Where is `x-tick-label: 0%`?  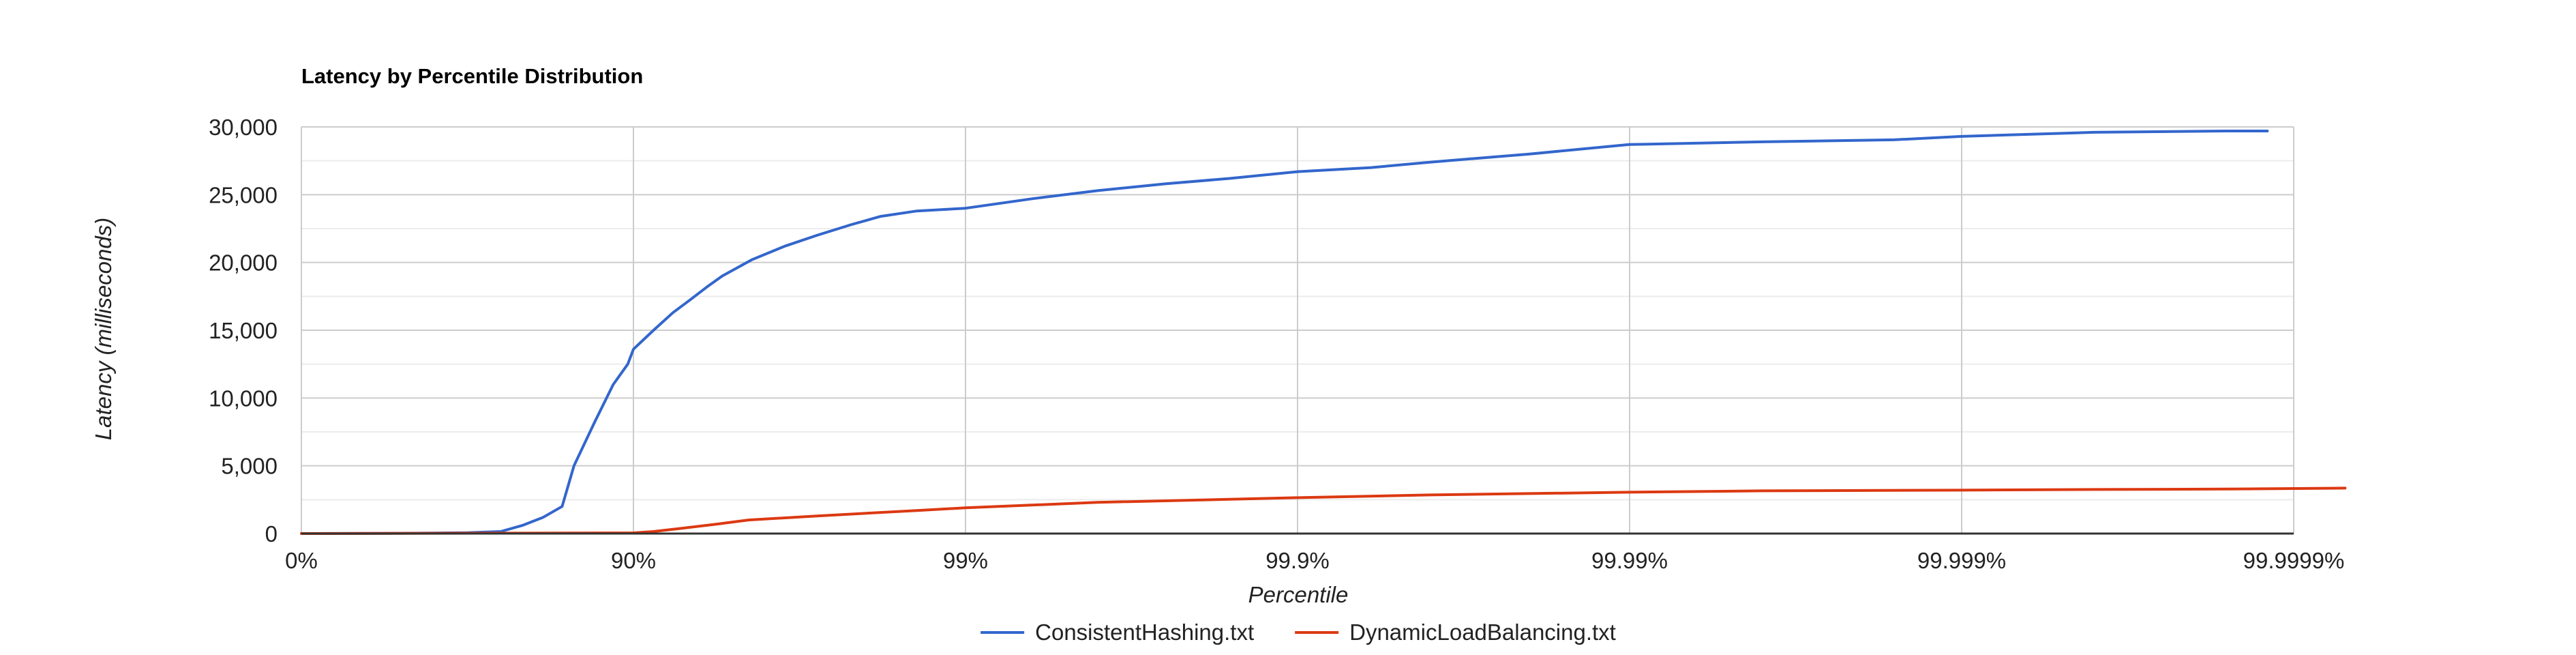 x-tick-label: 0% is located at coordinates (301, 560).